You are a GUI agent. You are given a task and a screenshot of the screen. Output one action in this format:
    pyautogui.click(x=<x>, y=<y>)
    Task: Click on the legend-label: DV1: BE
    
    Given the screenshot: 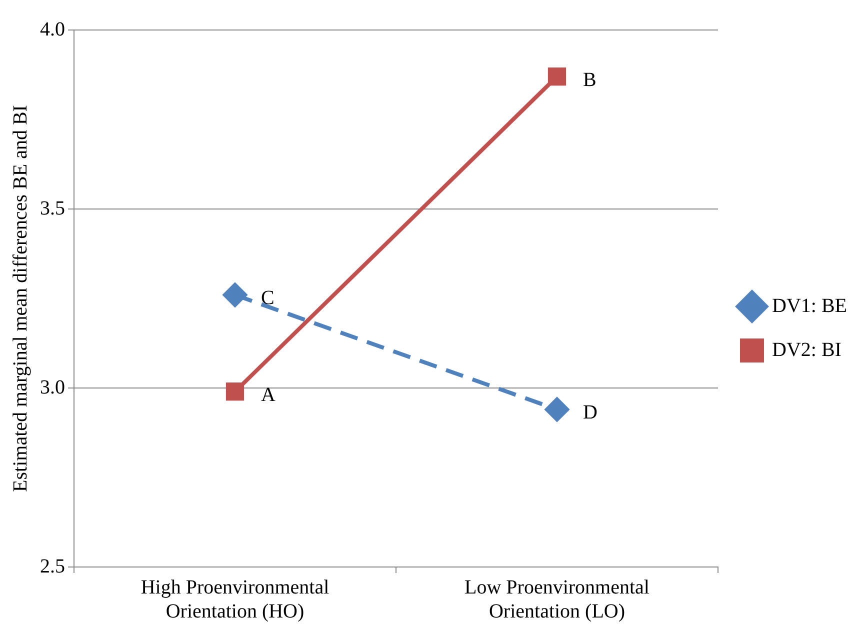 What is the action you would take?
    pyautogui.click(x=809, y=305)
    